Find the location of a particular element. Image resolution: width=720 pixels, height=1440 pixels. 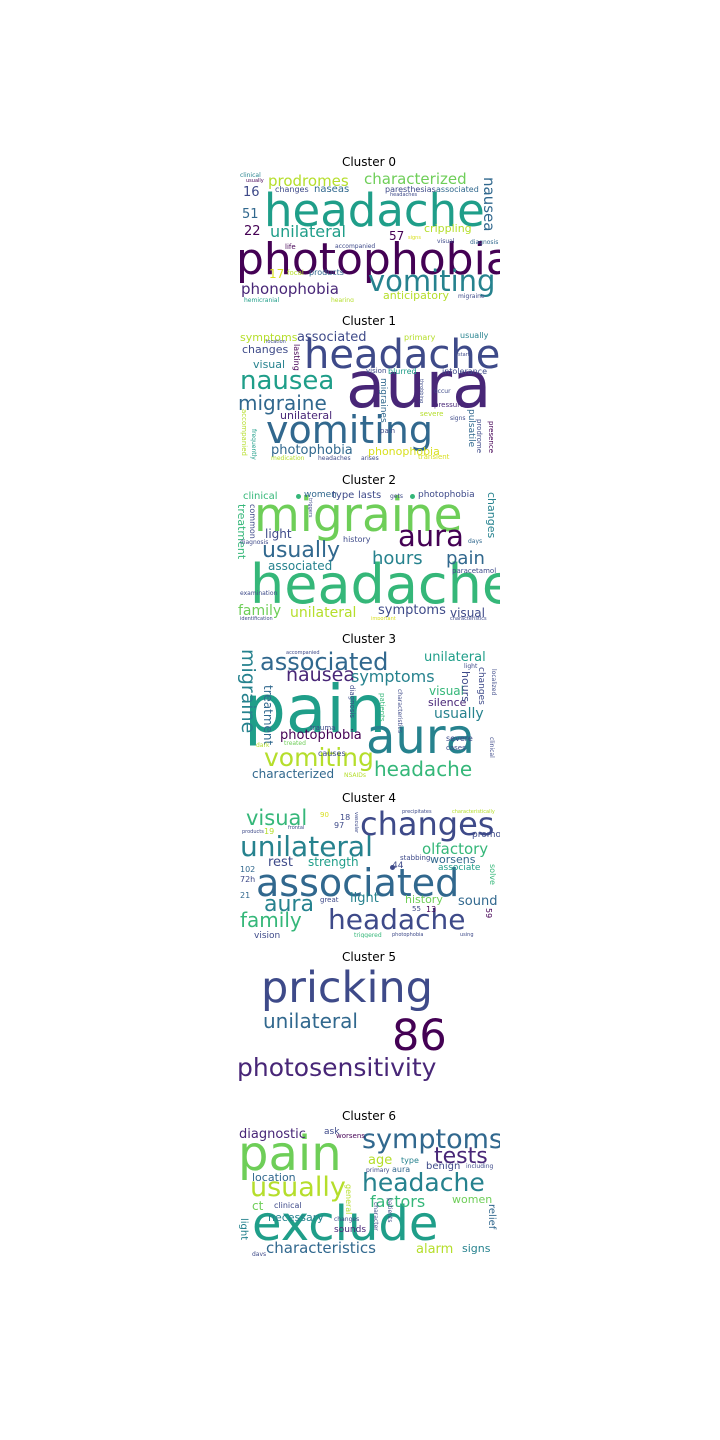

word: occur is located at coordinates (442, 391).